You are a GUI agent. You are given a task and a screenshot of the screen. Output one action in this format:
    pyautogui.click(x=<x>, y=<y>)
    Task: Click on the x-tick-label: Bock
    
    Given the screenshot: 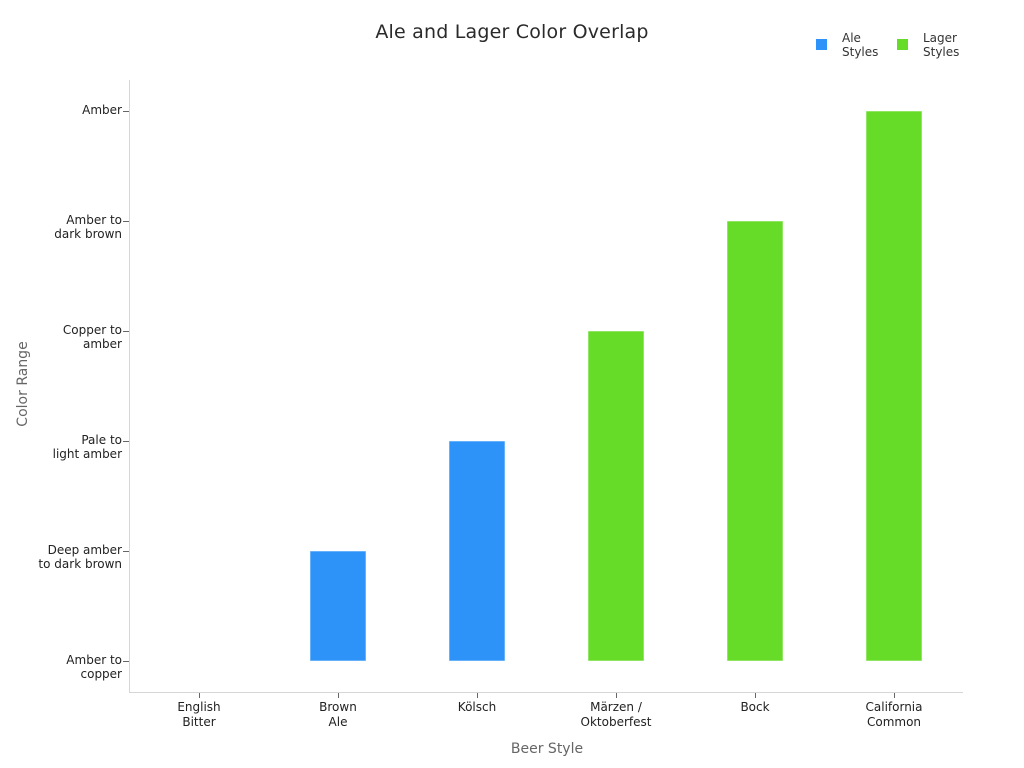 What is the action you would take?
    pyautogui.click(x=755, y=707)
    